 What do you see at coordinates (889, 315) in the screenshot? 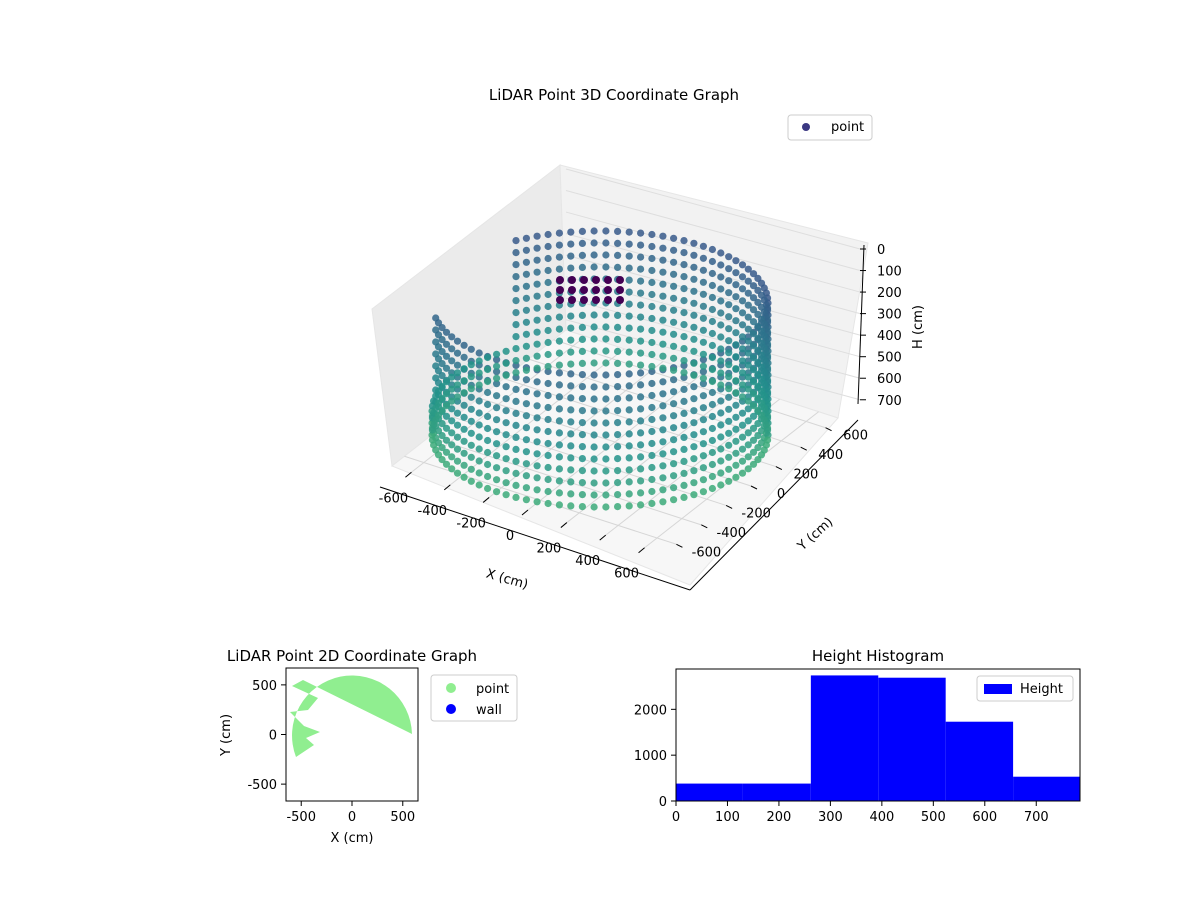
I see `z-tick-label-3d: 300` at bounding box center [889, 315].